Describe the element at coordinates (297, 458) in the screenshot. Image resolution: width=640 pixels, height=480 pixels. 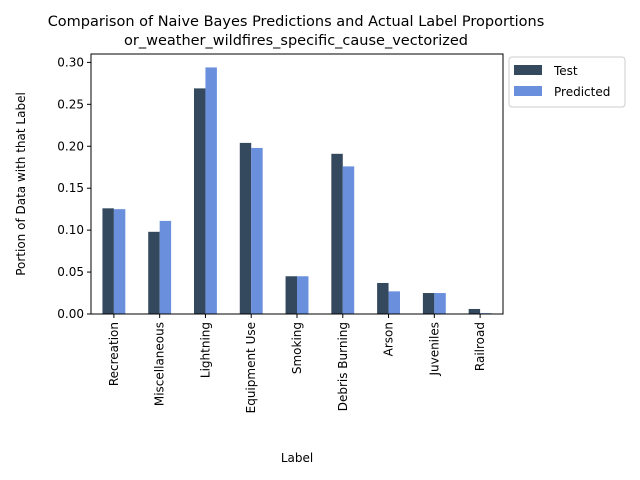
I see `x-axis-label: Label` at that location.